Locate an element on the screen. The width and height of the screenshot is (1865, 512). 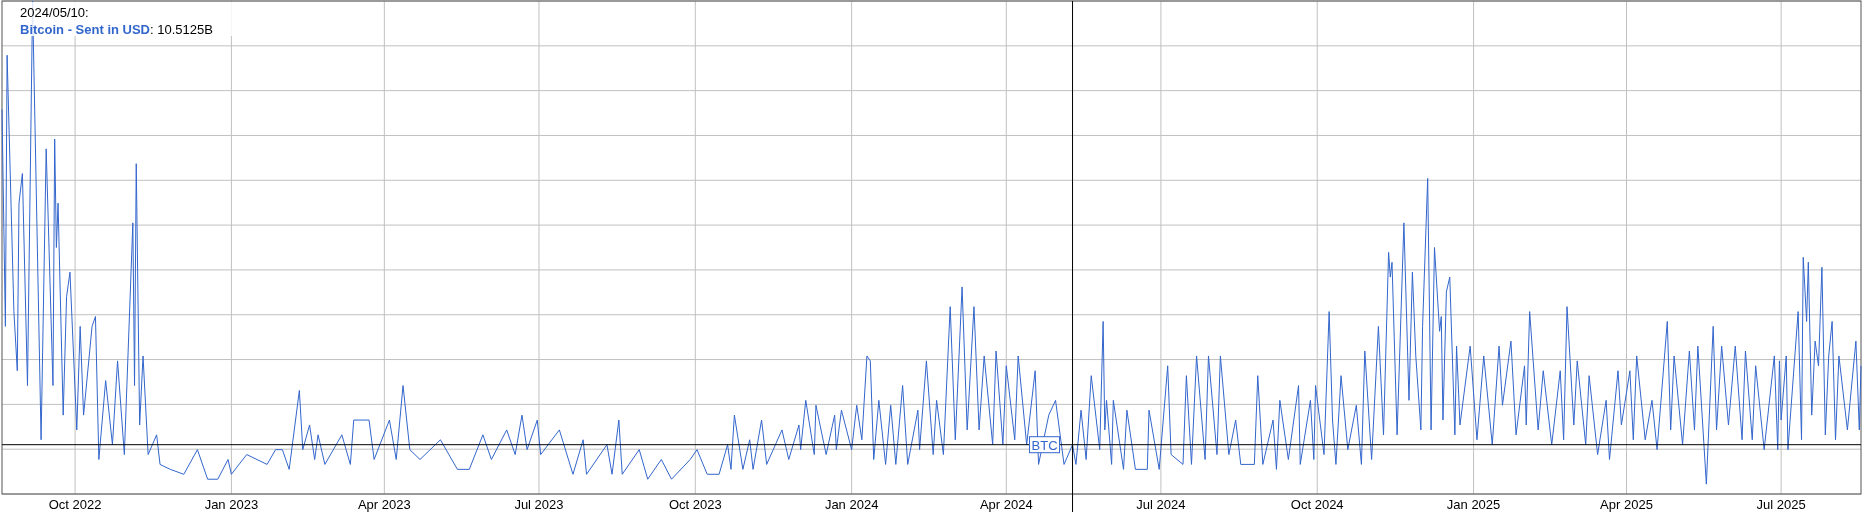
x-tick-label: Jan 2025 is located at coordinates (1473, 504).